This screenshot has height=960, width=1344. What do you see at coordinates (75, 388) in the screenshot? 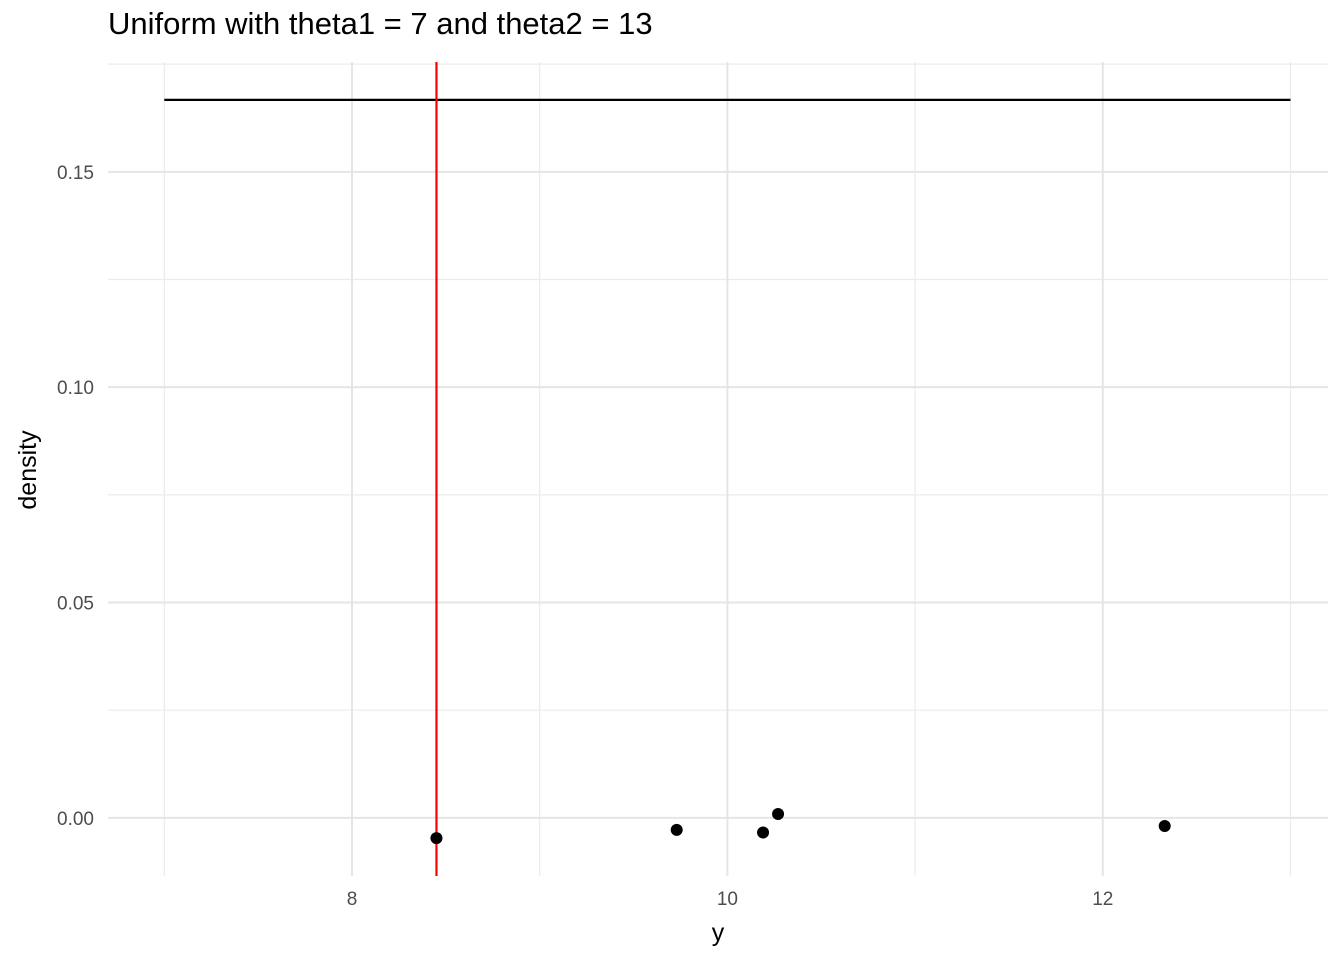
I see `y-tick-label: 0.10` at bounding box center [75, 388].